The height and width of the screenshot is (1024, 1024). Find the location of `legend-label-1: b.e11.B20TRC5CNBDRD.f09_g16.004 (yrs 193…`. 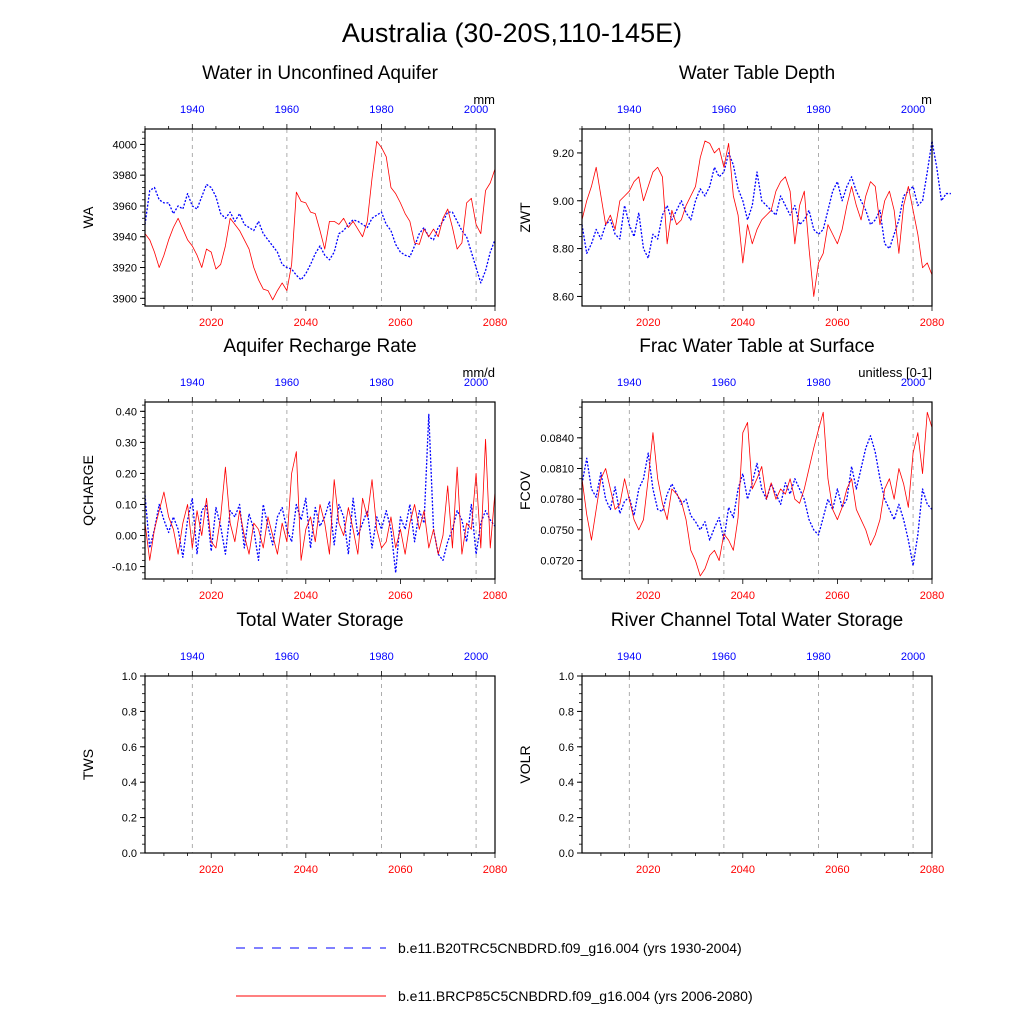

legend-label-1: b.e11.B20TRC5CNBDRD.f09_g16.004 (yrs 193… is located at coordinates (570, 948).